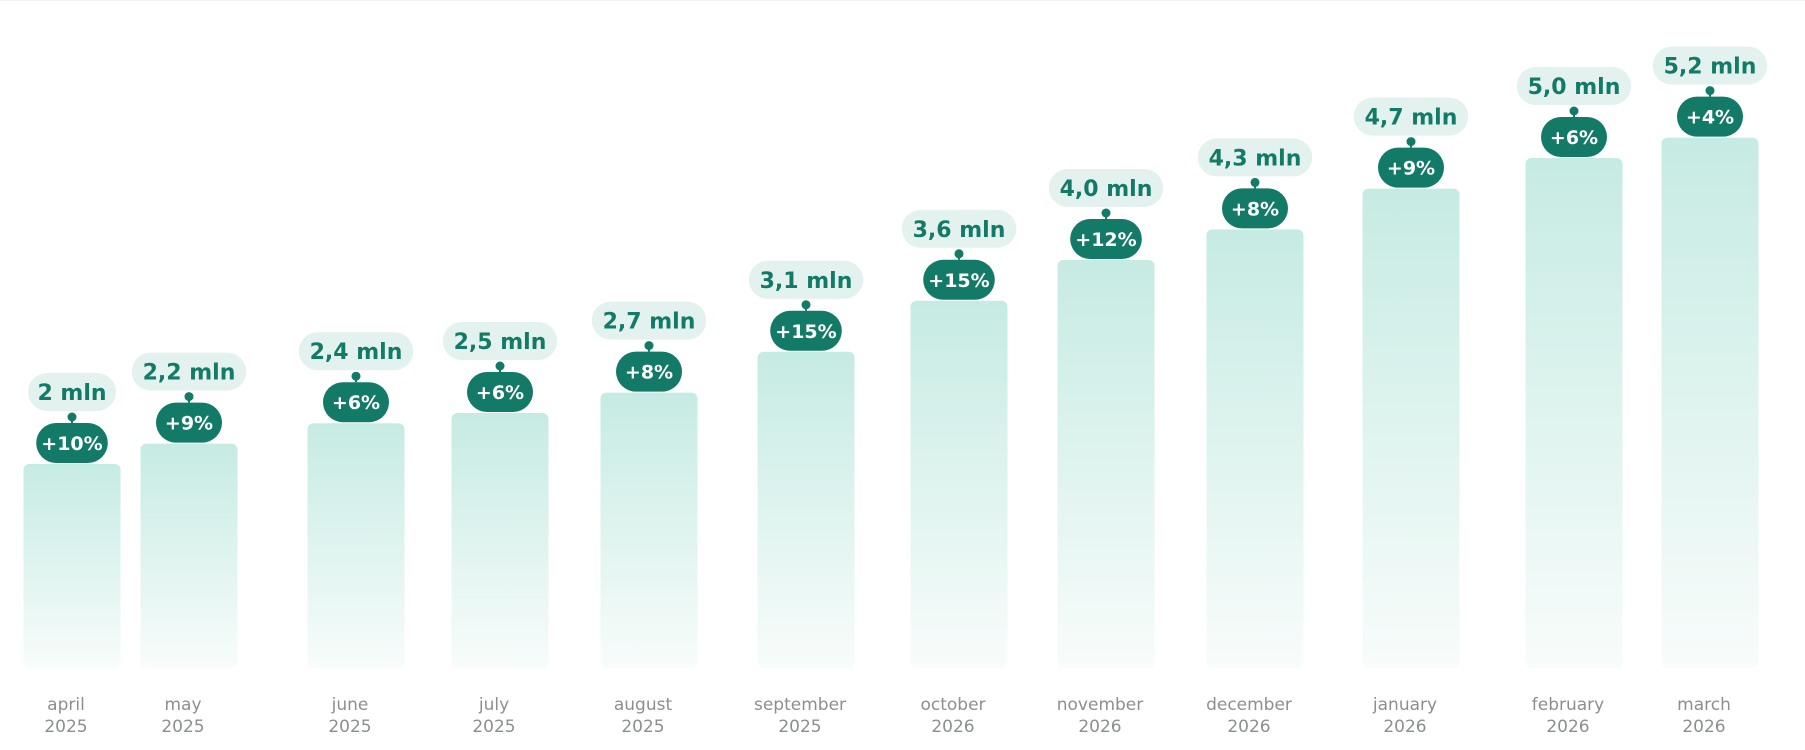 This screenshot has height=750, width=1805. Describe the element at coordinates (189, 555) in the screenshot. I see `bar-may` at that location.